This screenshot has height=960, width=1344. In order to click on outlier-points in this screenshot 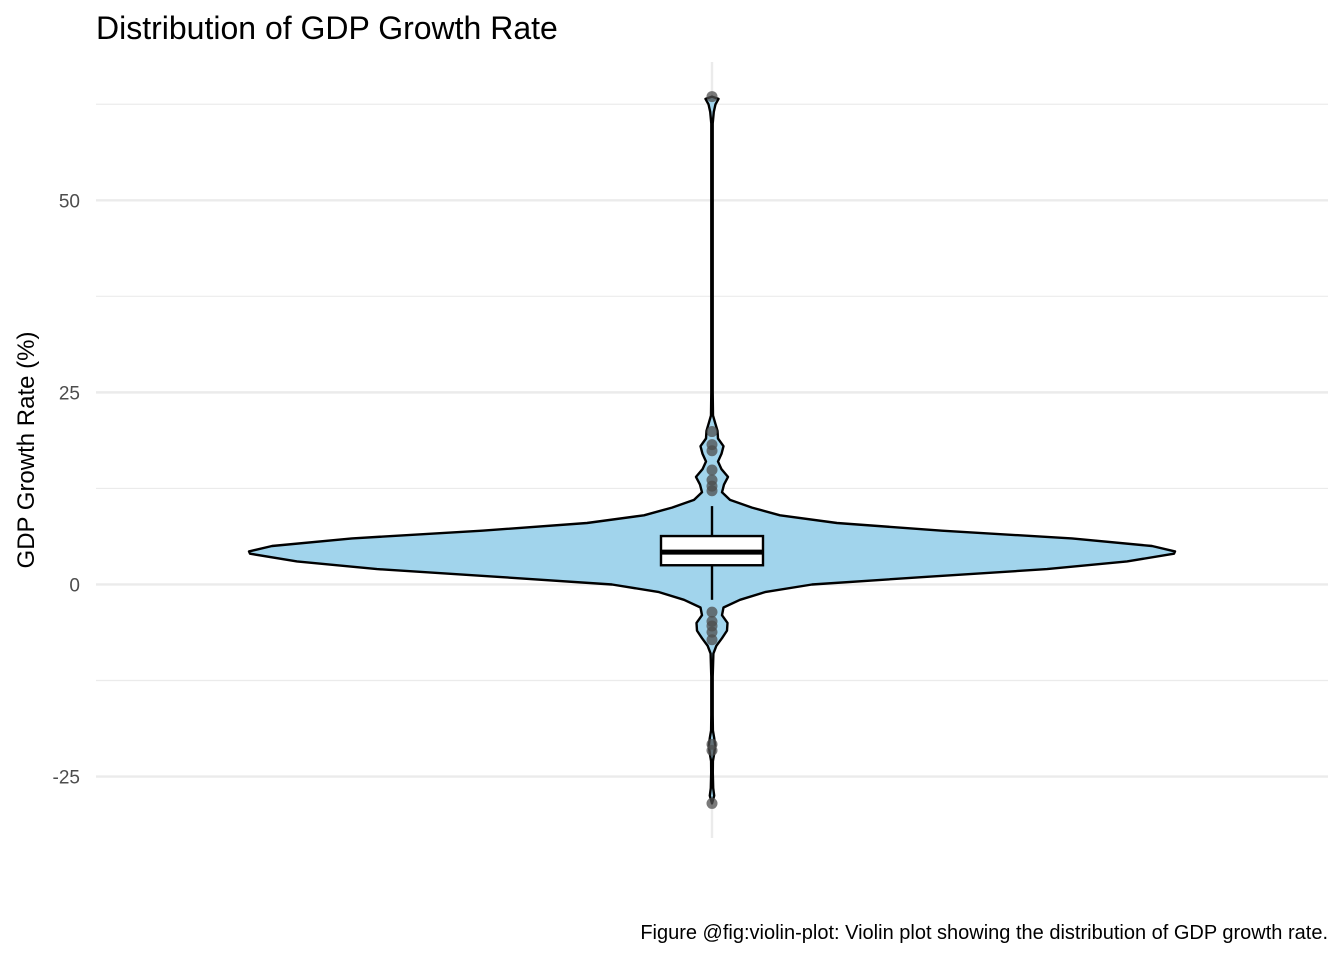, I will do `click(712, 450)`.